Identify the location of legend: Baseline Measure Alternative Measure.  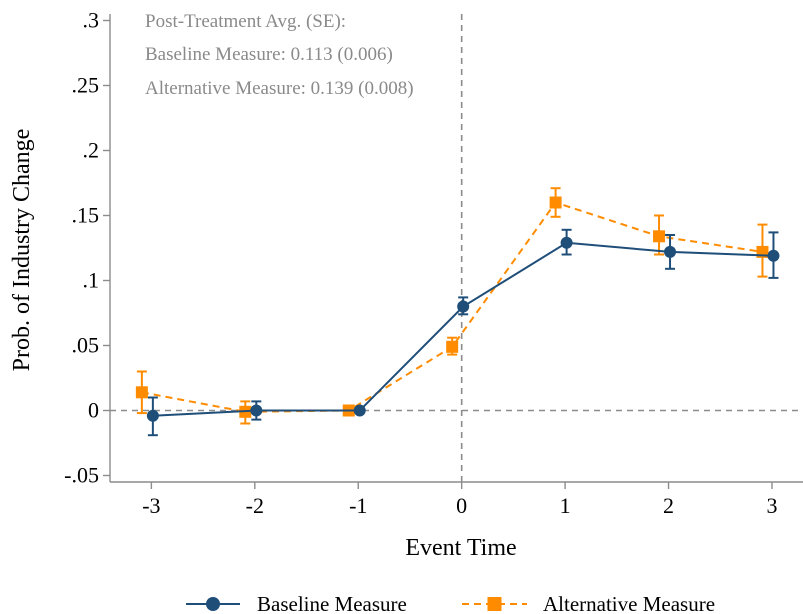
(450, 603).